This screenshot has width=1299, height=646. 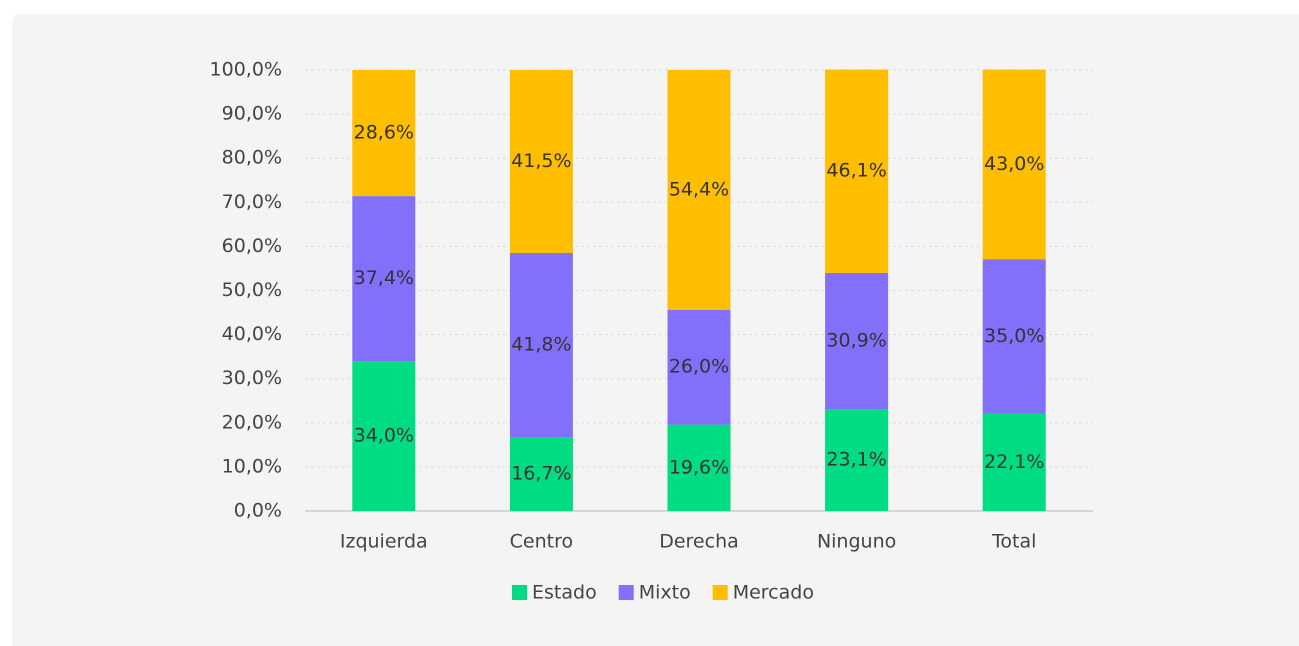 I want to click on y-tick-label: 50,0%, so click(x=252, y=290).